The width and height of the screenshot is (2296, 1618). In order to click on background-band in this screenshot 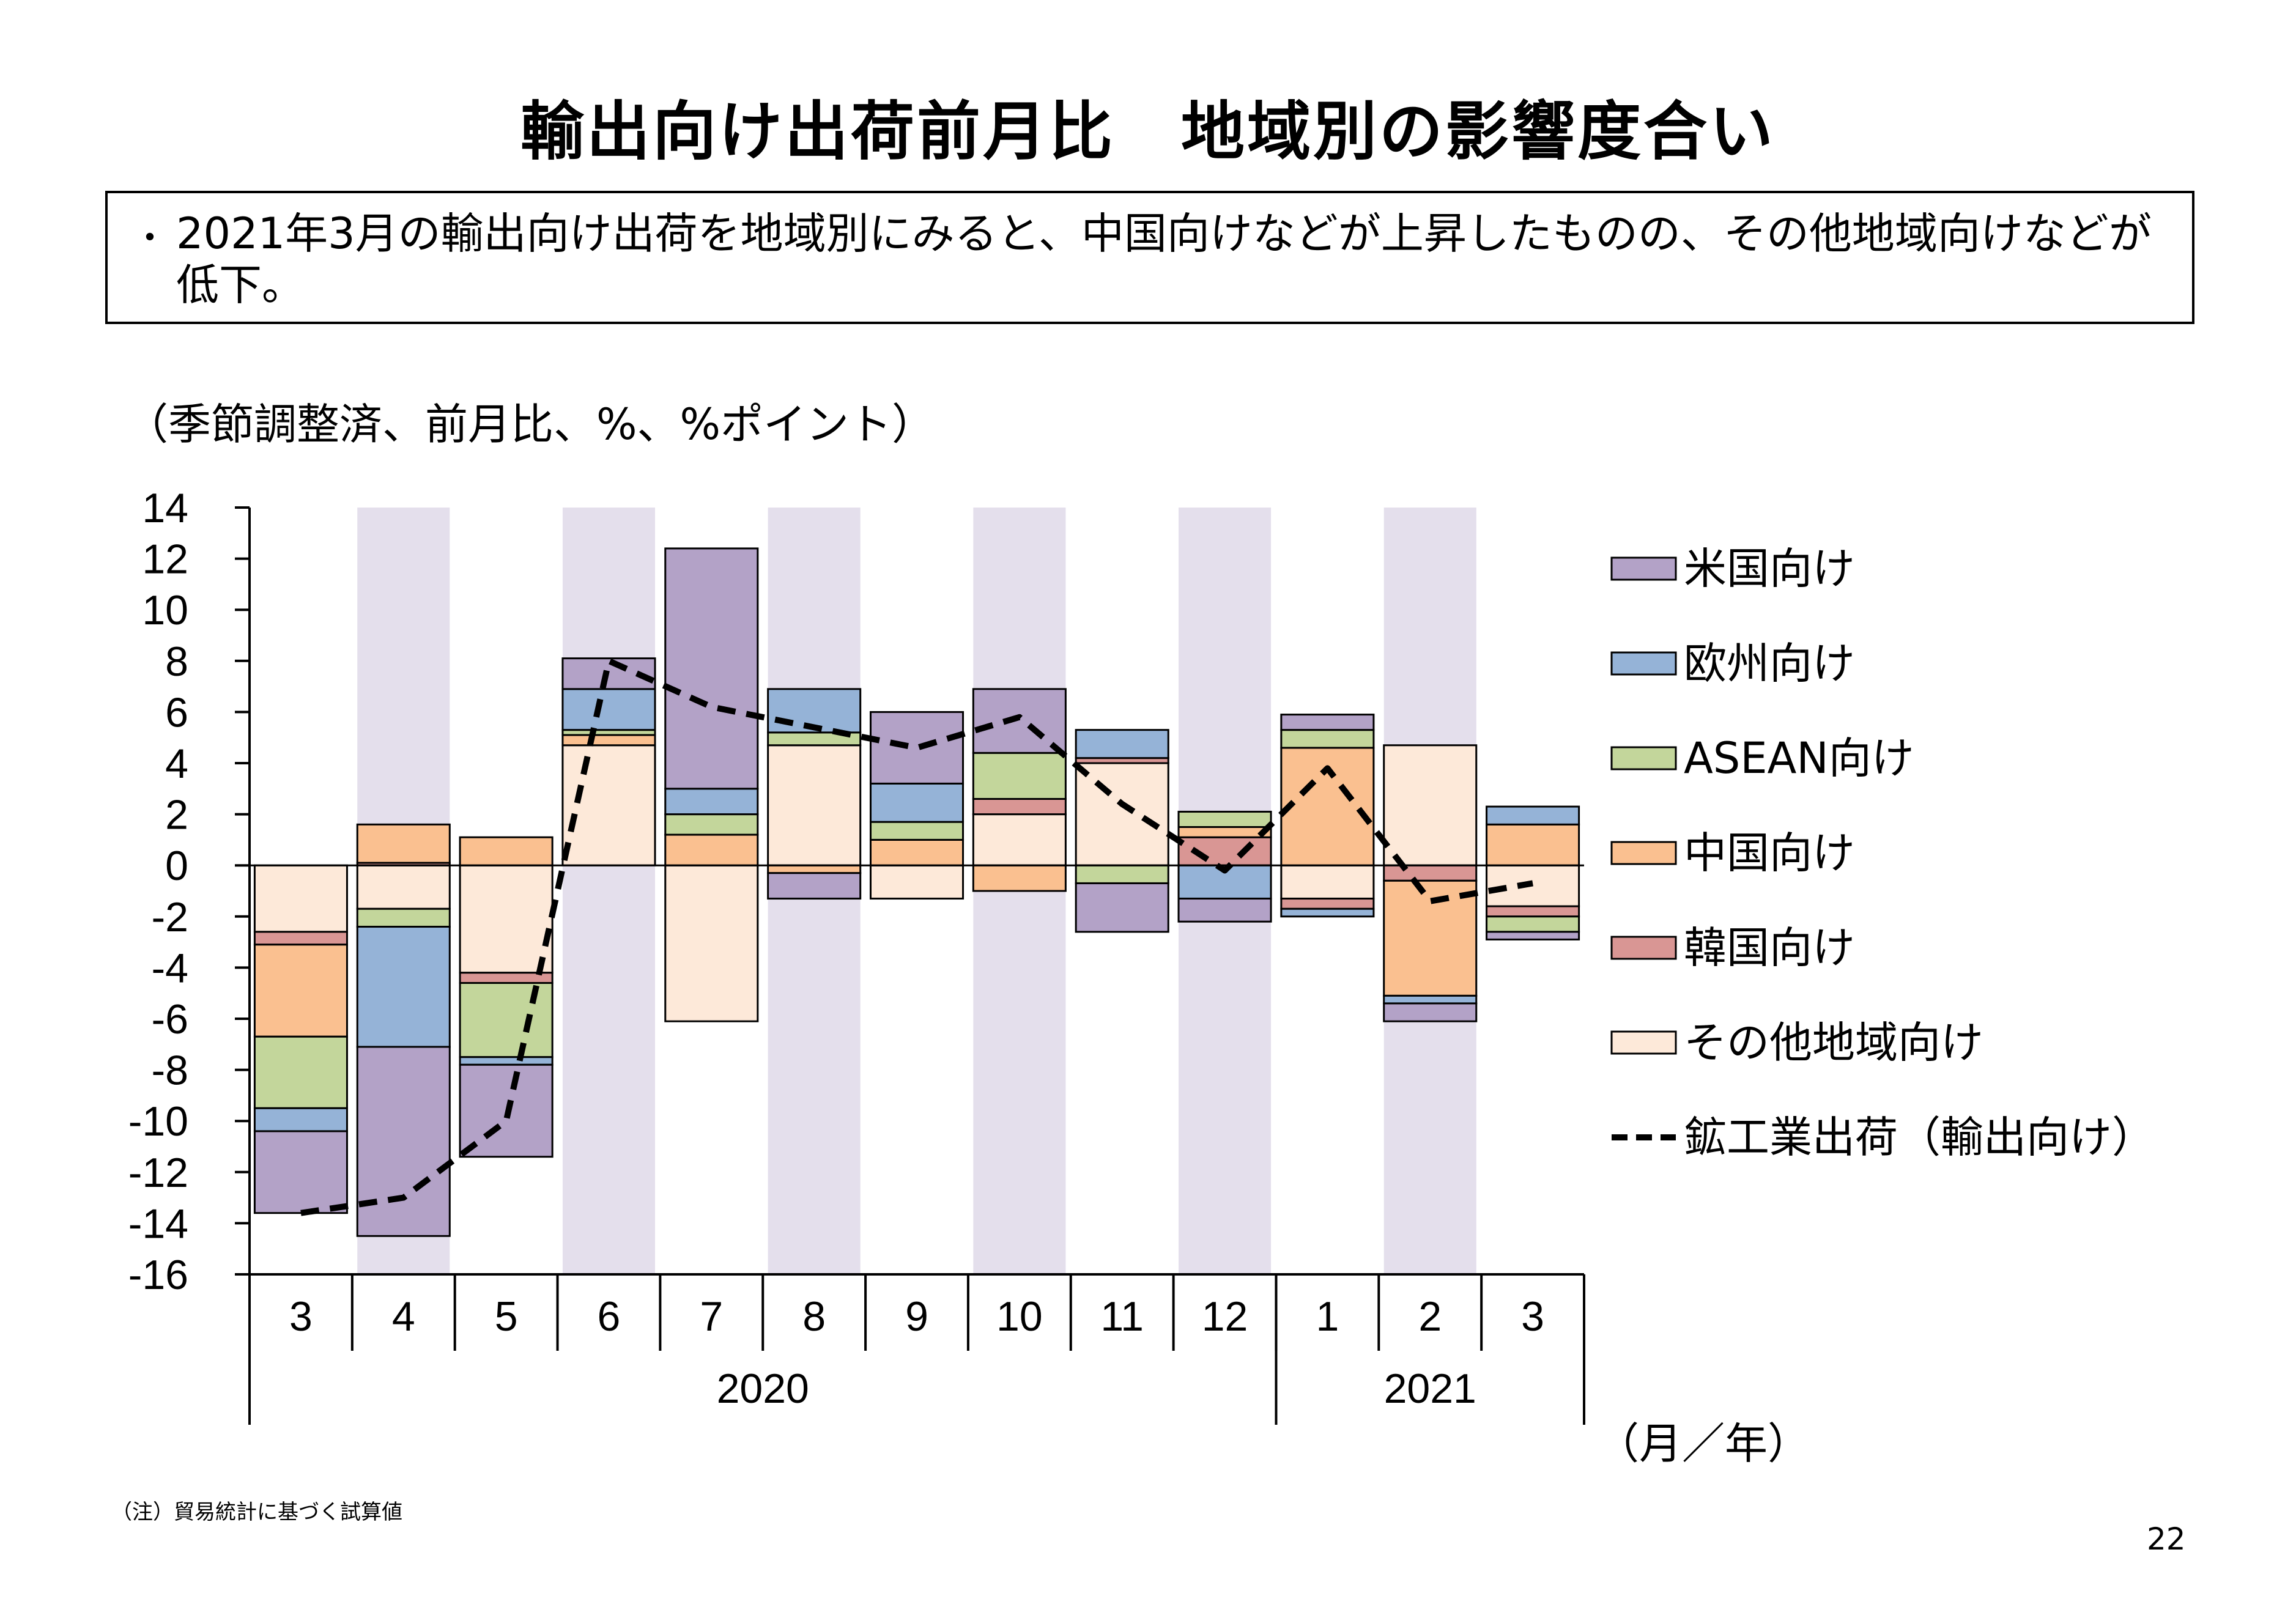, I will do `click(609, 891)`.